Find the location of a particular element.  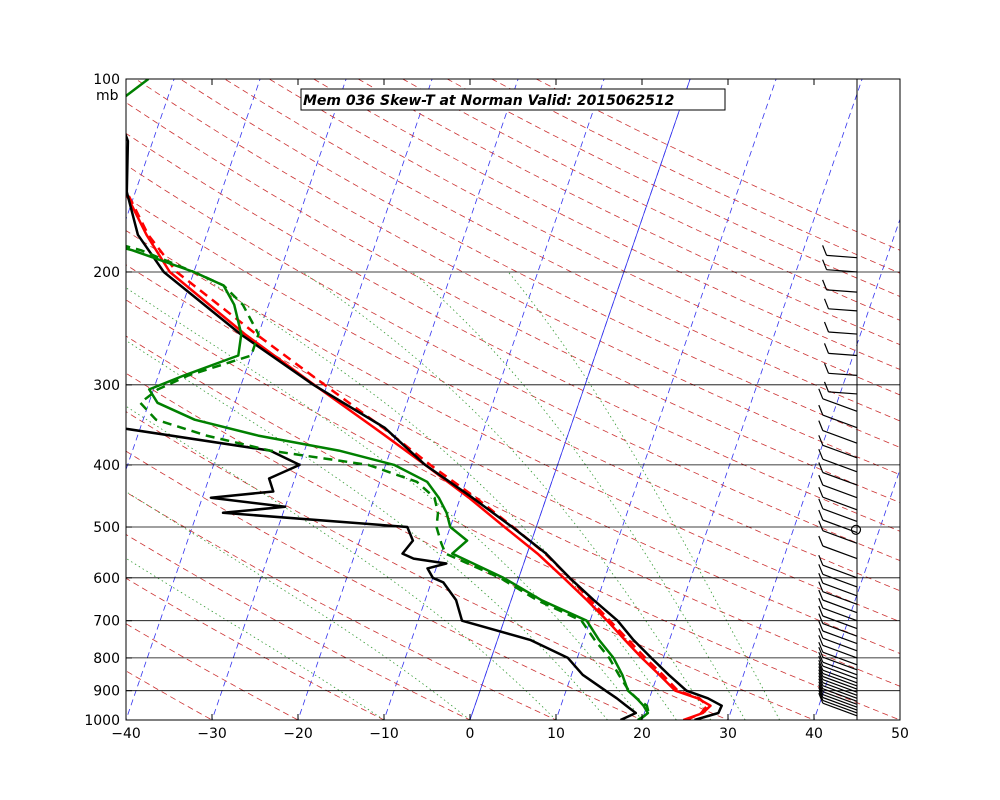

x-tick-label: 40 is located at coordinates (814, 734).